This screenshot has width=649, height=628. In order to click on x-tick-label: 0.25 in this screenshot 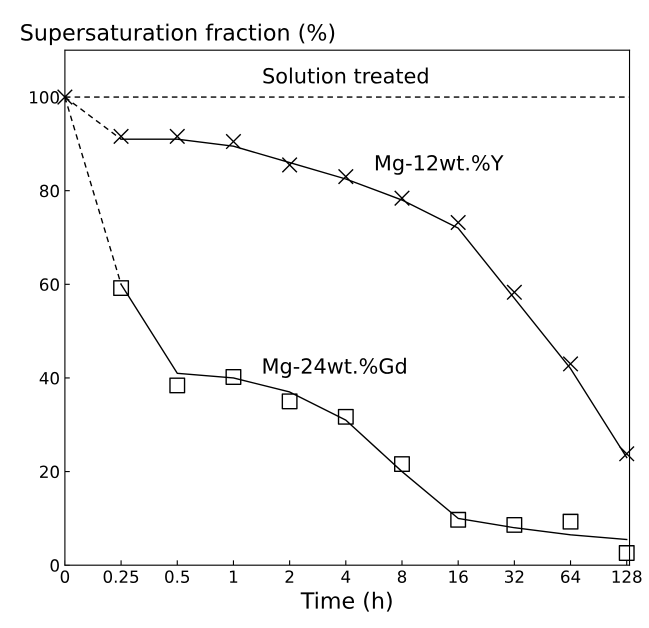, I will do `click(121, 576)`.